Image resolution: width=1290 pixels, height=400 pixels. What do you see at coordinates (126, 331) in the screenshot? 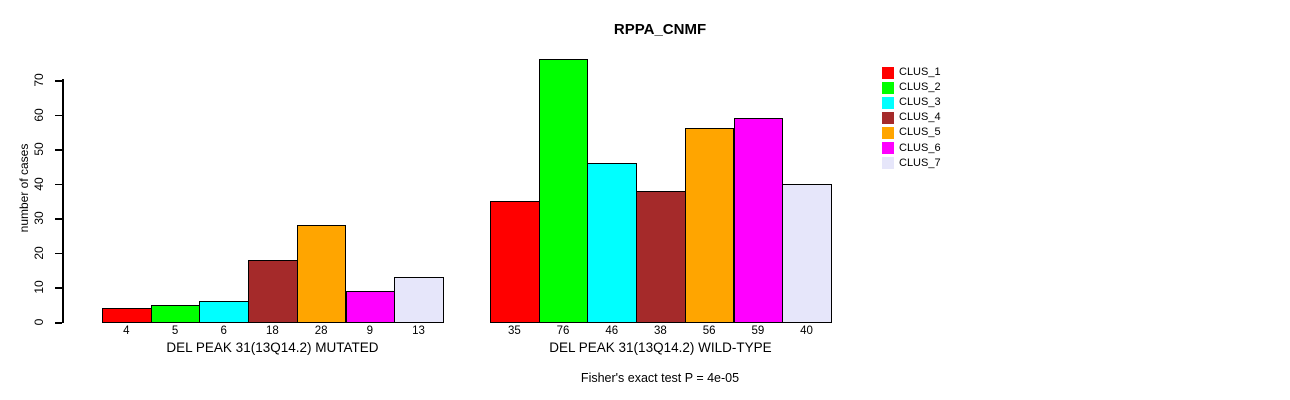
I see `bar-value-label: 4` at bounding box center [126, 331].